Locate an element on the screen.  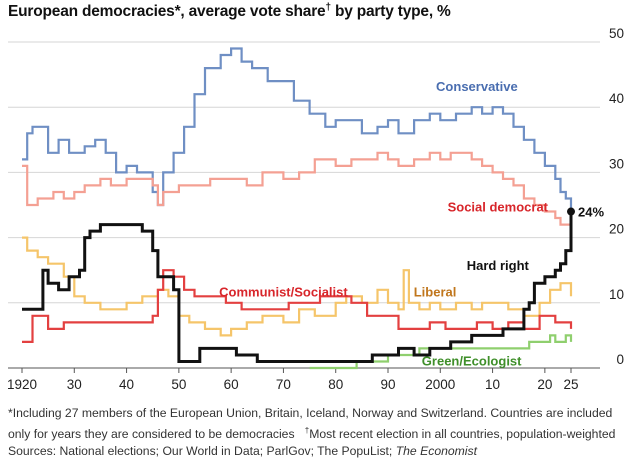
y-tick-label-0: 0 is located at coordinates (620, 359).